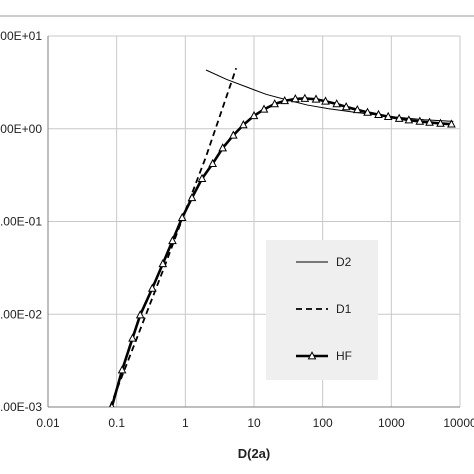  What do you see at coordinates (254, 423) in the screenshot?
I see `x-tick-label: 10` at bounding box center [254, 423].